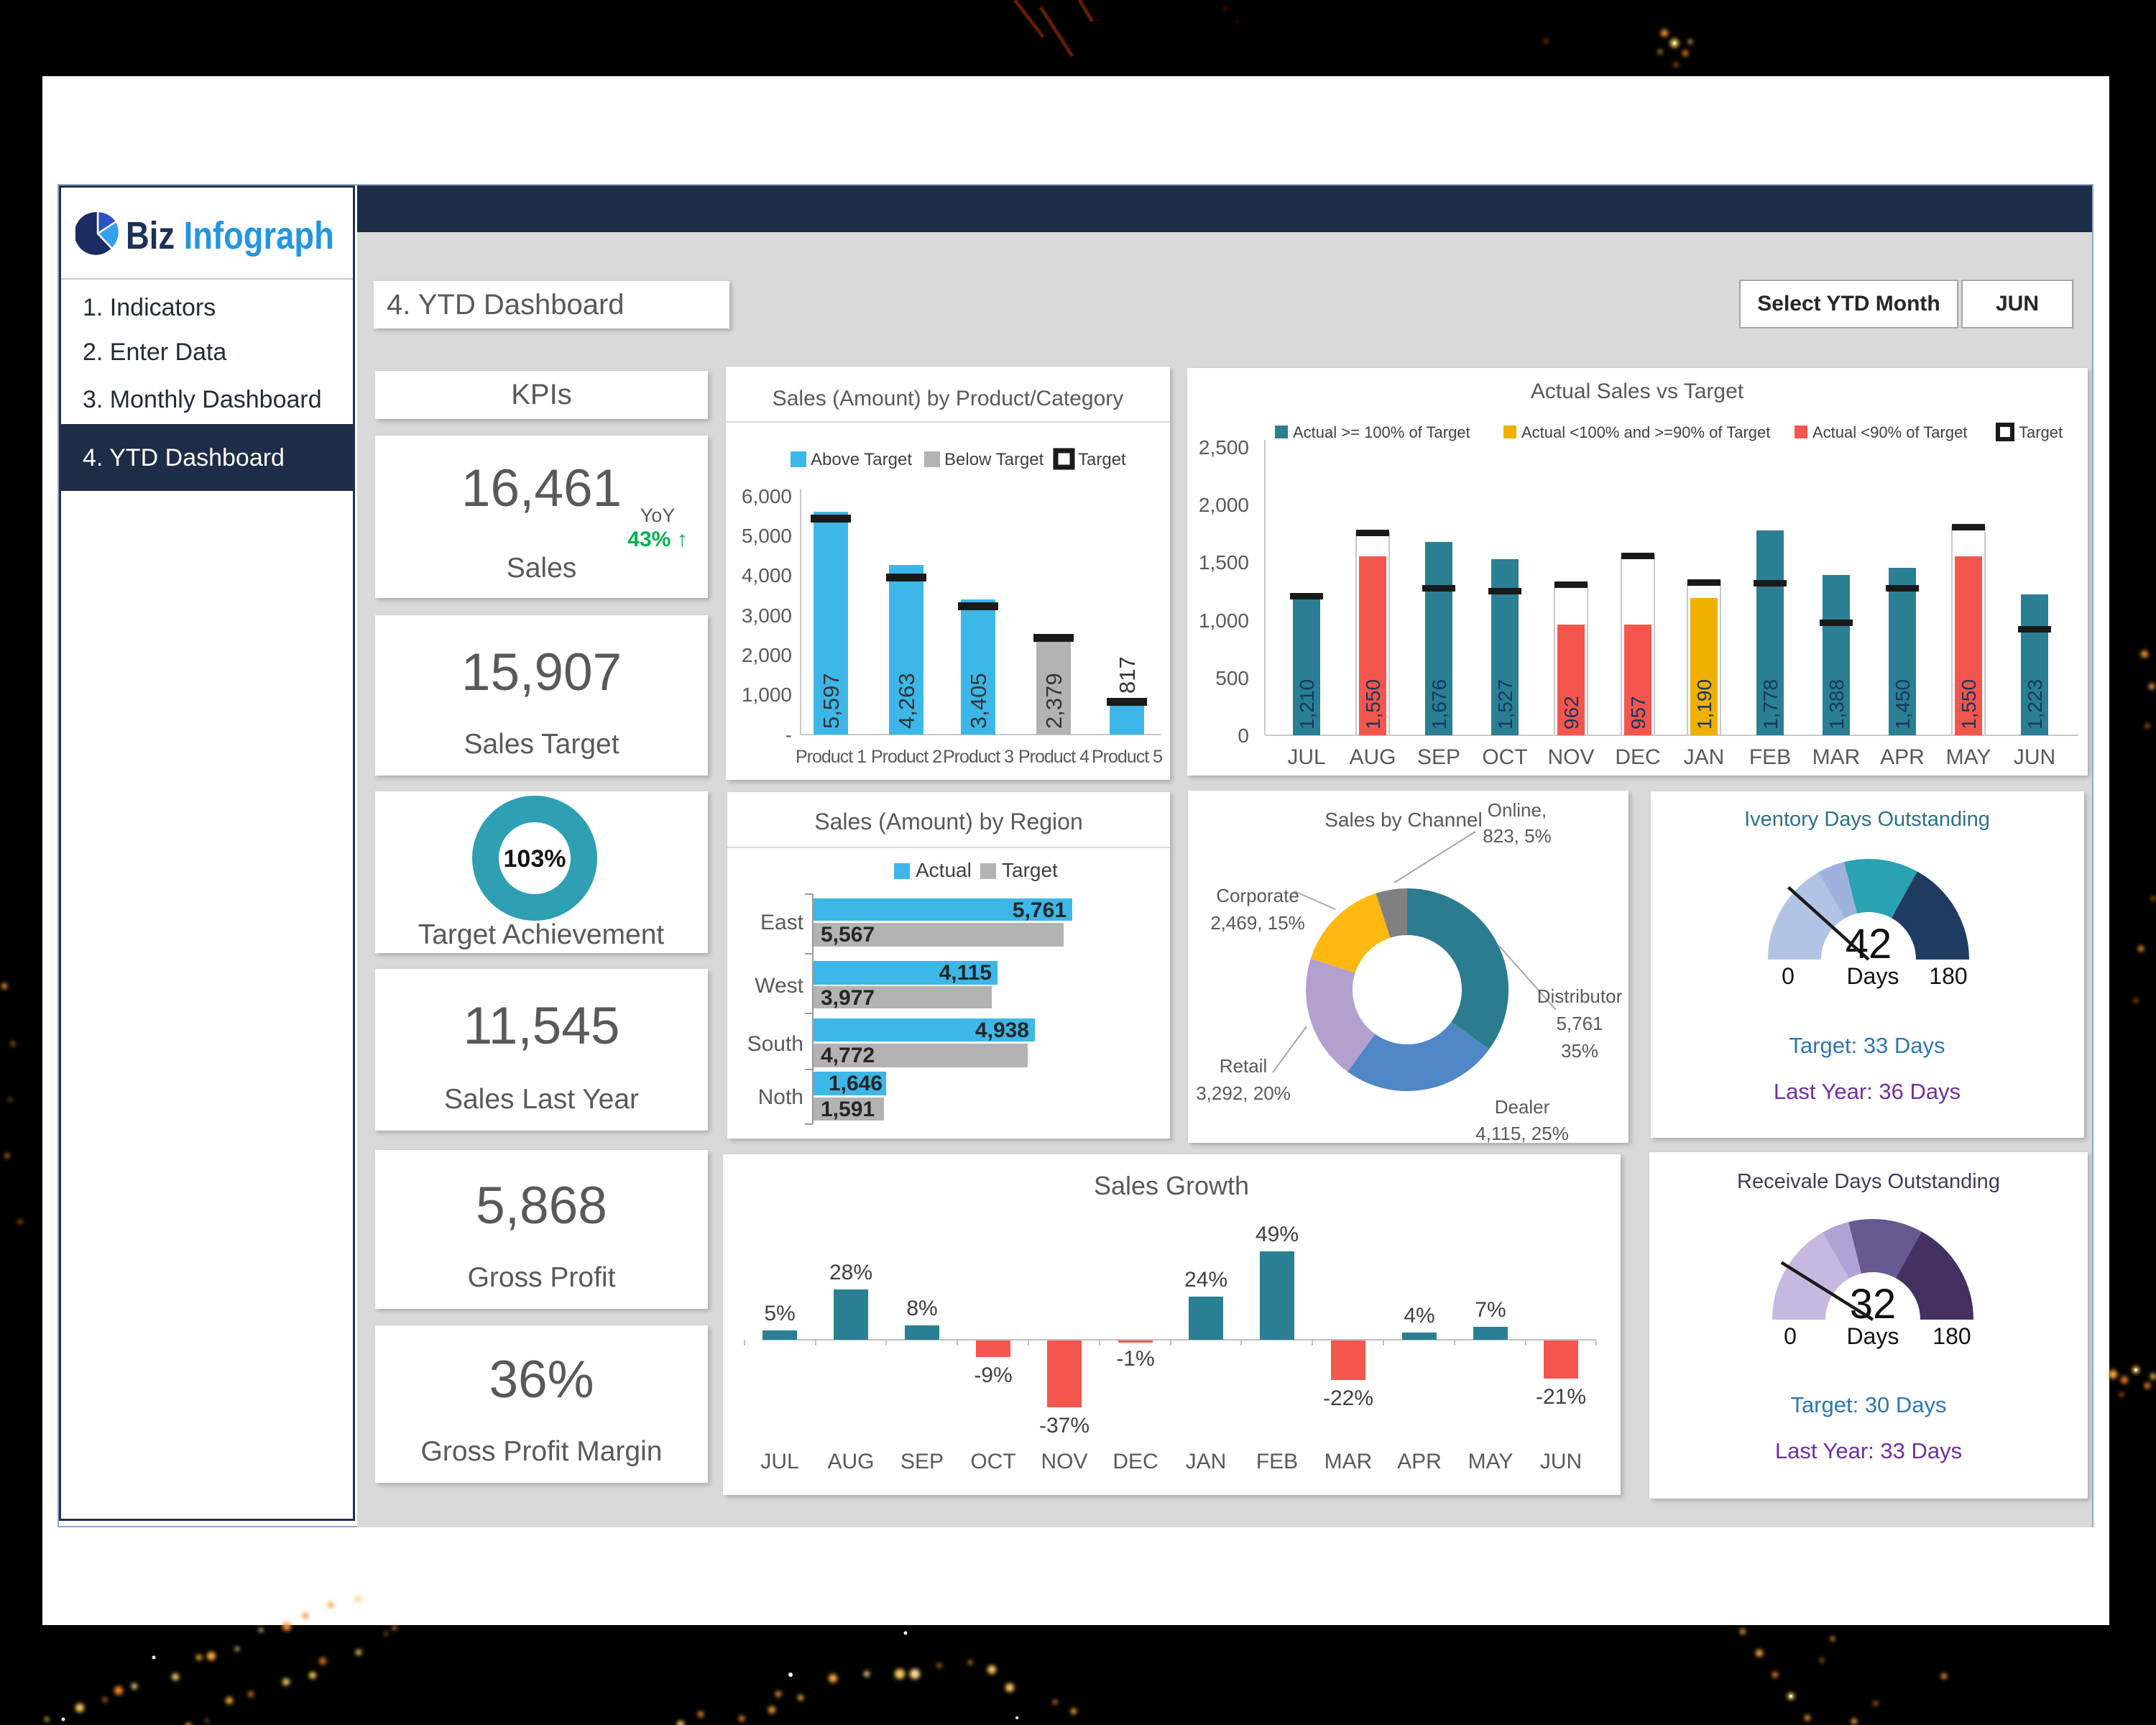 Image resolution: width=2156 pixels, height=1725 pixels. Describe the element at coordinates (1522, 1107) in the screenshot. I see `svg-text: Dealer` at that location.